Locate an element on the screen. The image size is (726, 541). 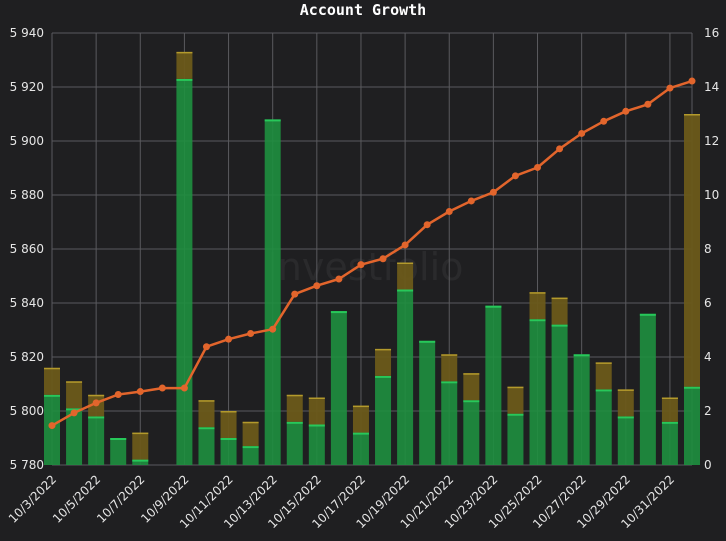
left-tick-label-2: 5 820 is located at coordinates (27, 357).